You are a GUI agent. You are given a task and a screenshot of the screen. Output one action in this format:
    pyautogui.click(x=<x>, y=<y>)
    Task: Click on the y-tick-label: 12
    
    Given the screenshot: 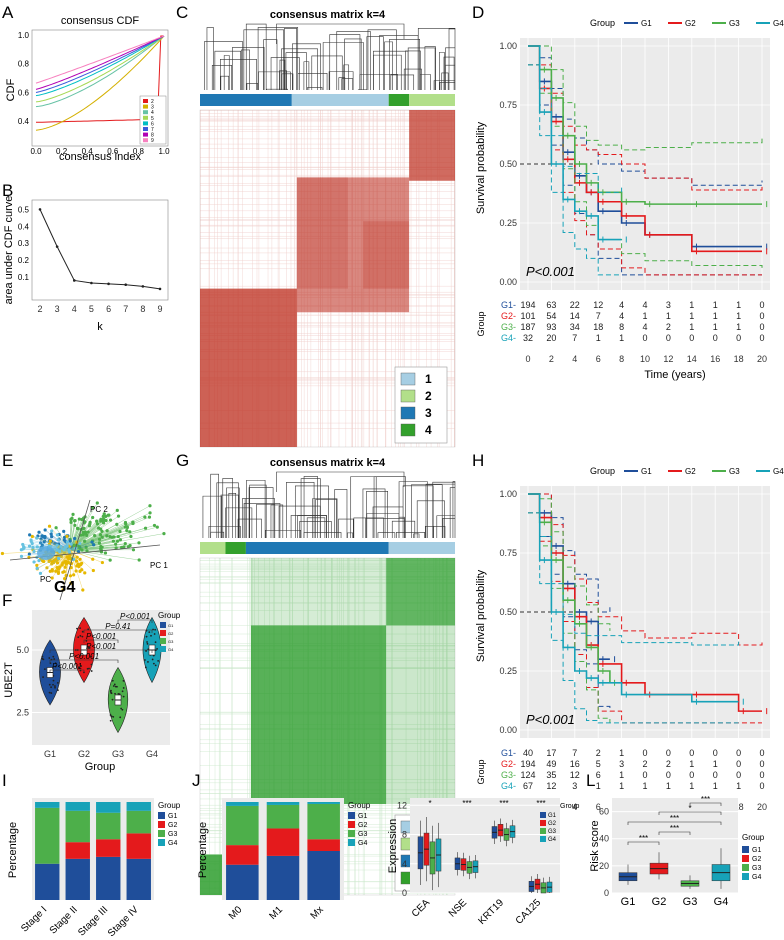 What is the action you would take?
    pyautogui.click(x=402, y=805)
    